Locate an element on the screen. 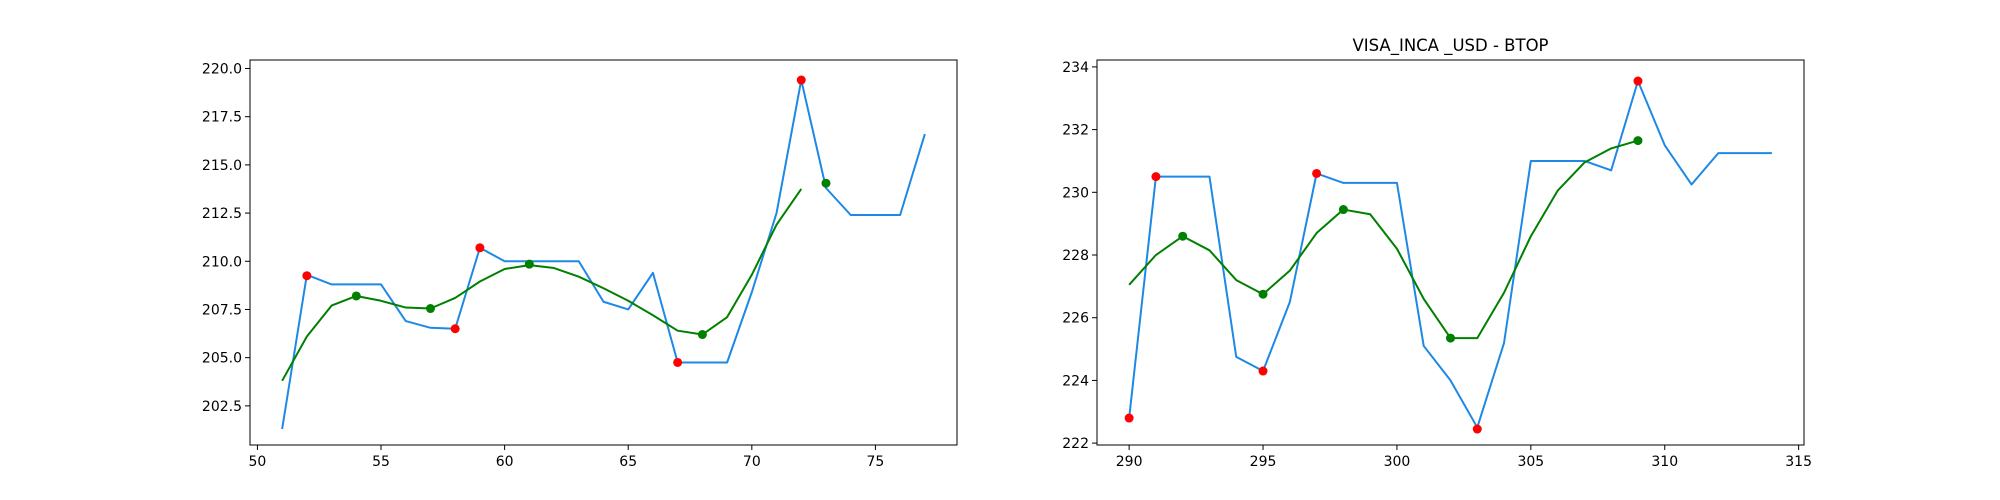 The image size is (2000, 500). y-tick-label: 205.0 is located at coordinates (222, 359).